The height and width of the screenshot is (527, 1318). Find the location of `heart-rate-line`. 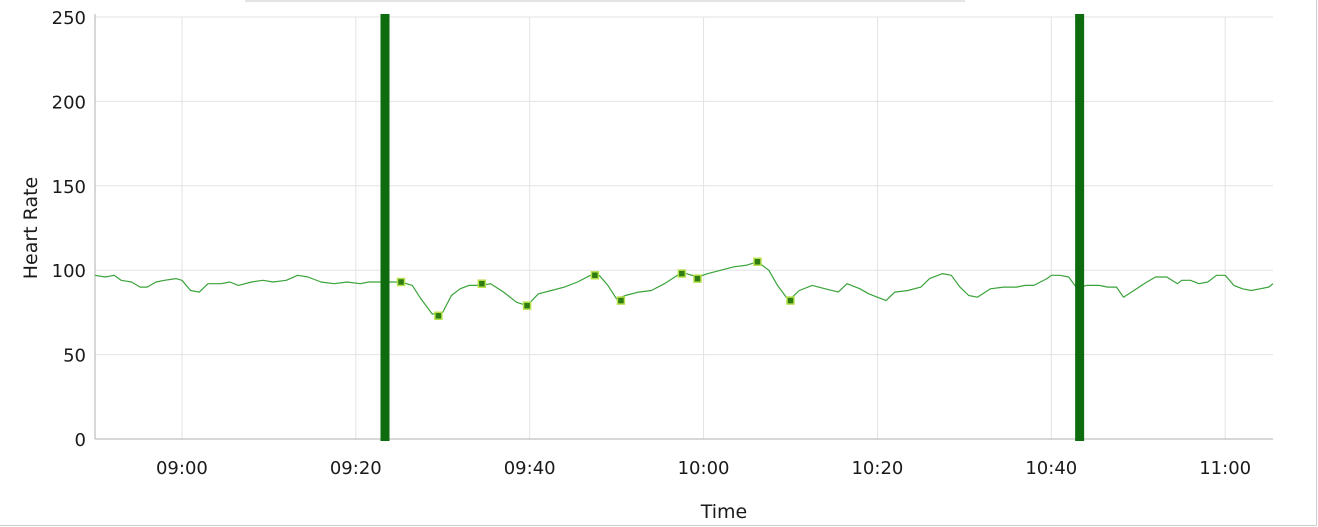

heart-rate-line is located at coordinates (684, 288).